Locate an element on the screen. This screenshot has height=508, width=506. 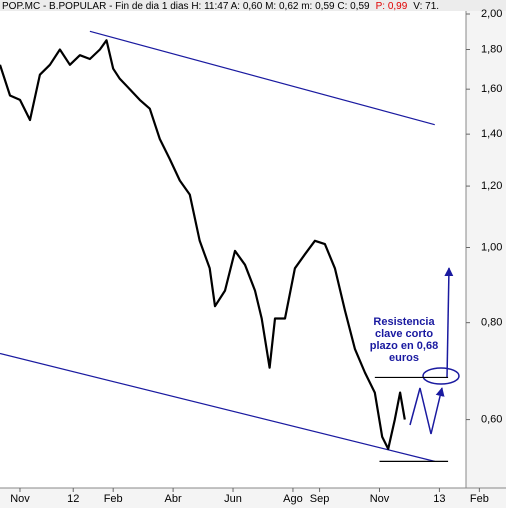
highlight-ellipse is located at coordinates (441, 376).